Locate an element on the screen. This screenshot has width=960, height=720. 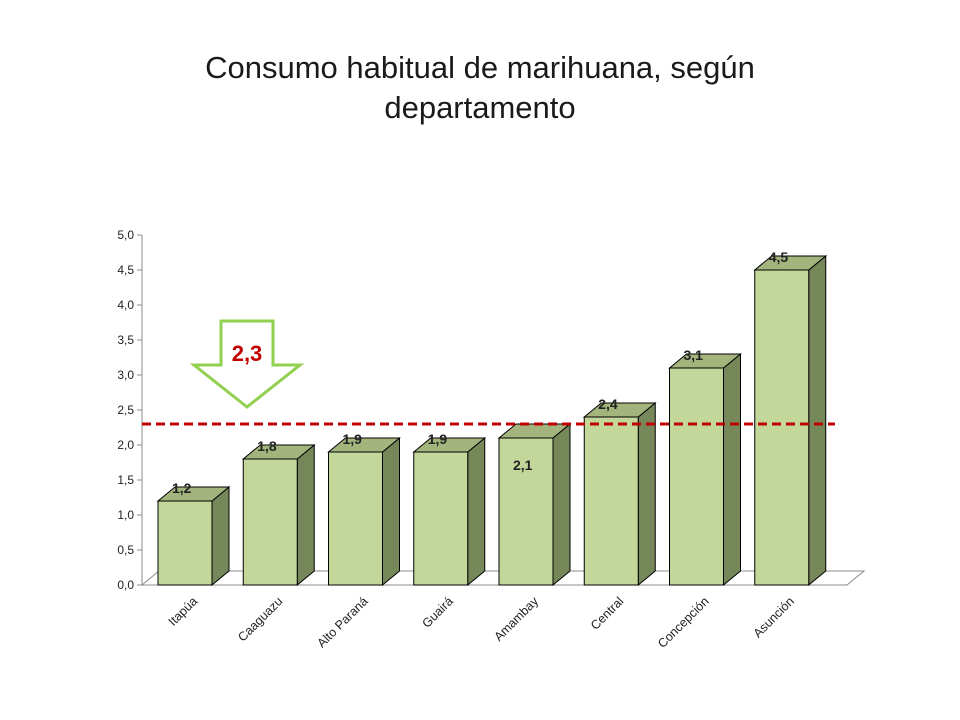
y-tick-label: 4,0 is located at coordinates (125, 305).